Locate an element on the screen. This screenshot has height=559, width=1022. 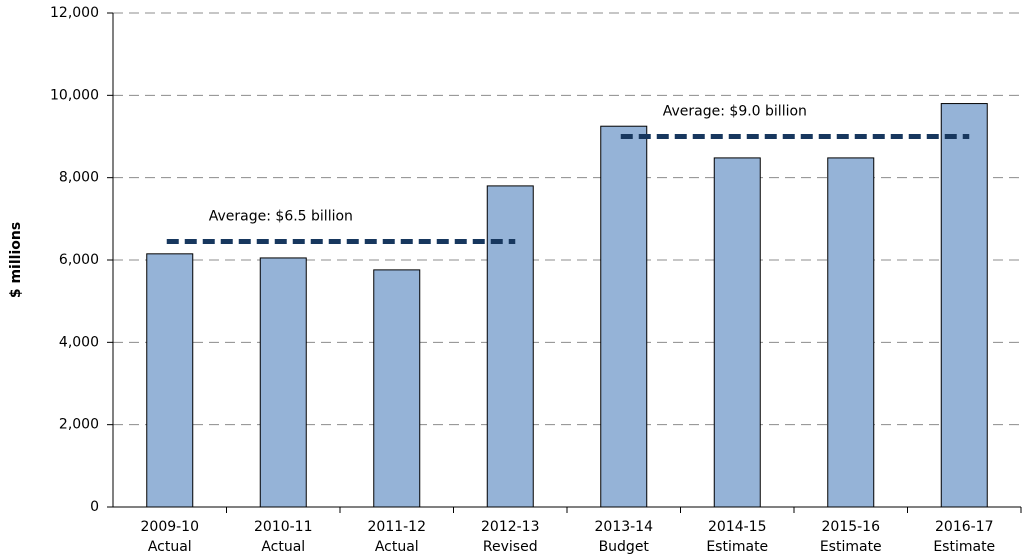
x-tick-label: 2013-14 is located at coordinates (624, 527).